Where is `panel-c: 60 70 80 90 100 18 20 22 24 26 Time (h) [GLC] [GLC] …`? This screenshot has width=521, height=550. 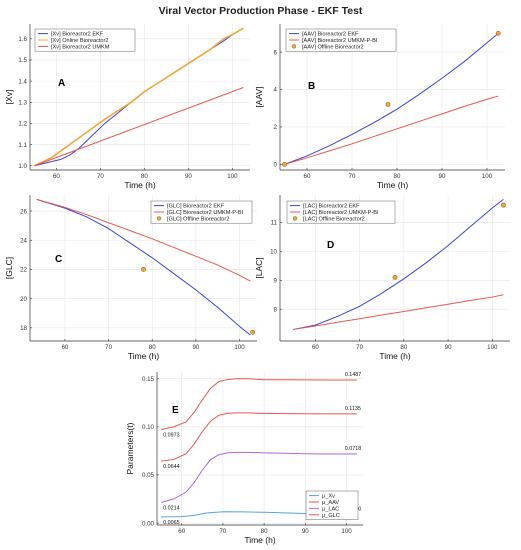 panel-c: 60 70 80 90 100 18 20 22 24 26 Time (h) [GLC] [GLC] … is located at coordinates (130, 278).